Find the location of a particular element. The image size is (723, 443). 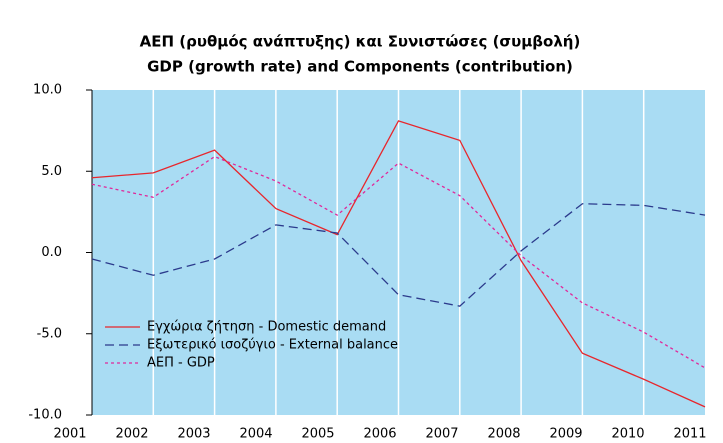

y-tick-label: 5.0 is located at coordinates (51, 171).